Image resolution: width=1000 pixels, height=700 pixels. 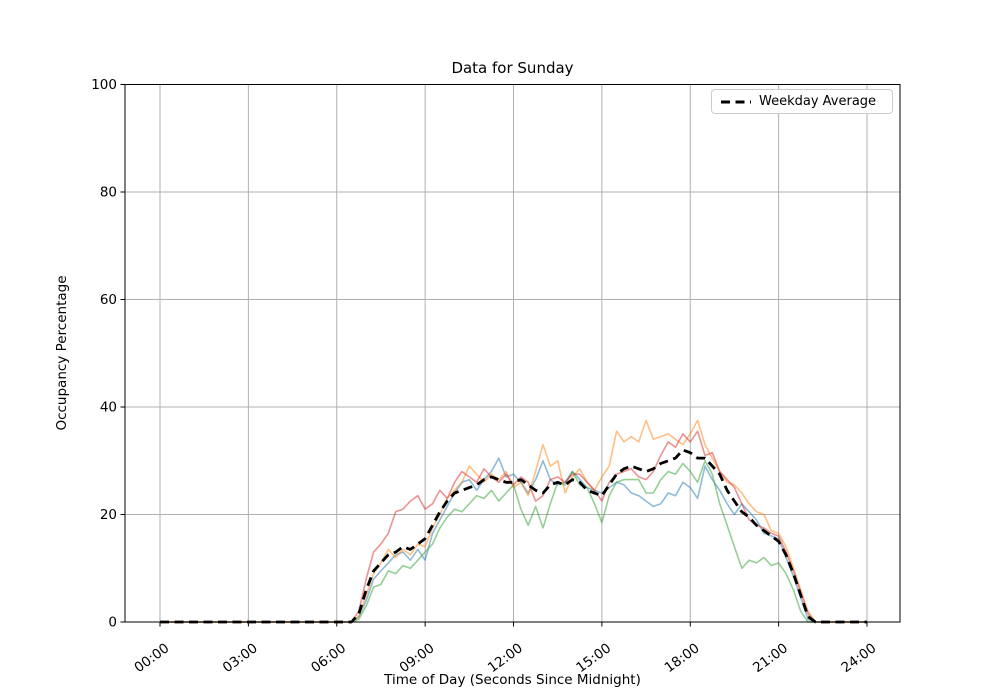 What do you see at coordinates (505, 658) in the screenshot?
I see `x-tick-label: 12:00` at bounding box center [505, 658].